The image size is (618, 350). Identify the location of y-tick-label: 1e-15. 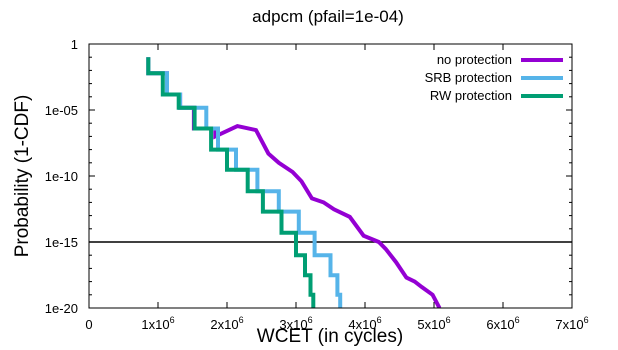
(61, 242).